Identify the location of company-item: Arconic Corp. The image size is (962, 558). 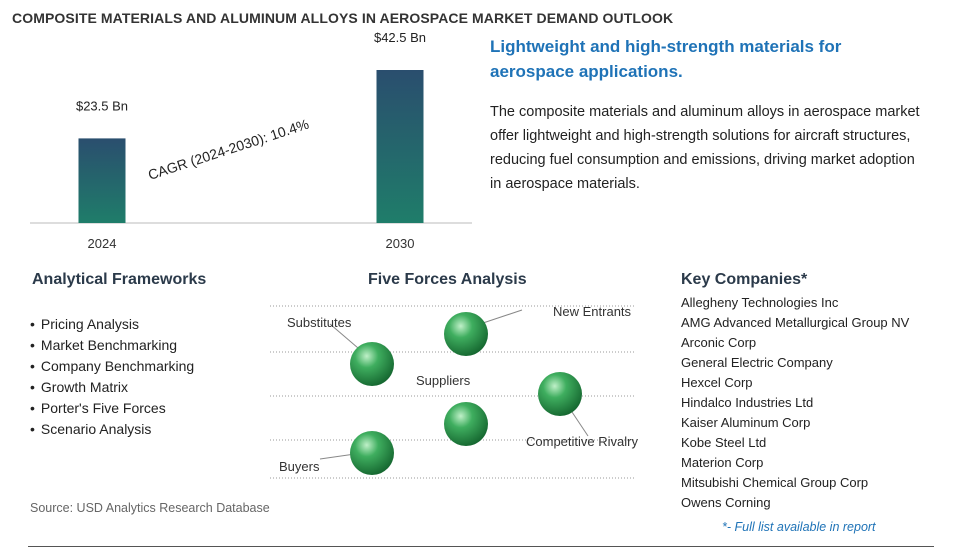
(719, 342).